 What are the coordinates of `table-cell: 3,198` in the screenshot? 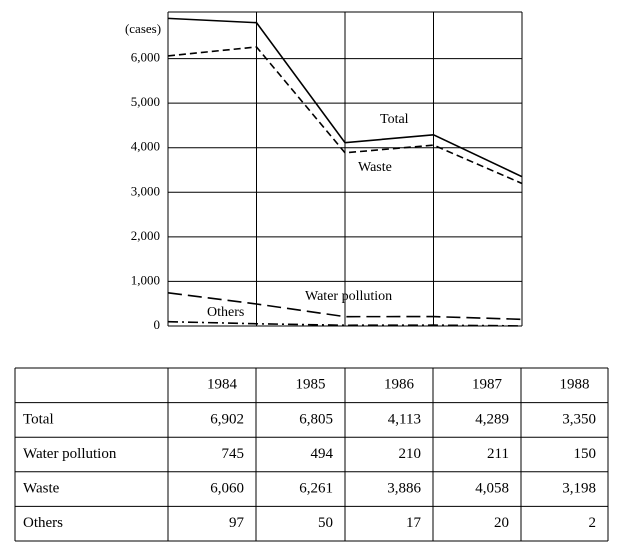 It's located at (579, 489).